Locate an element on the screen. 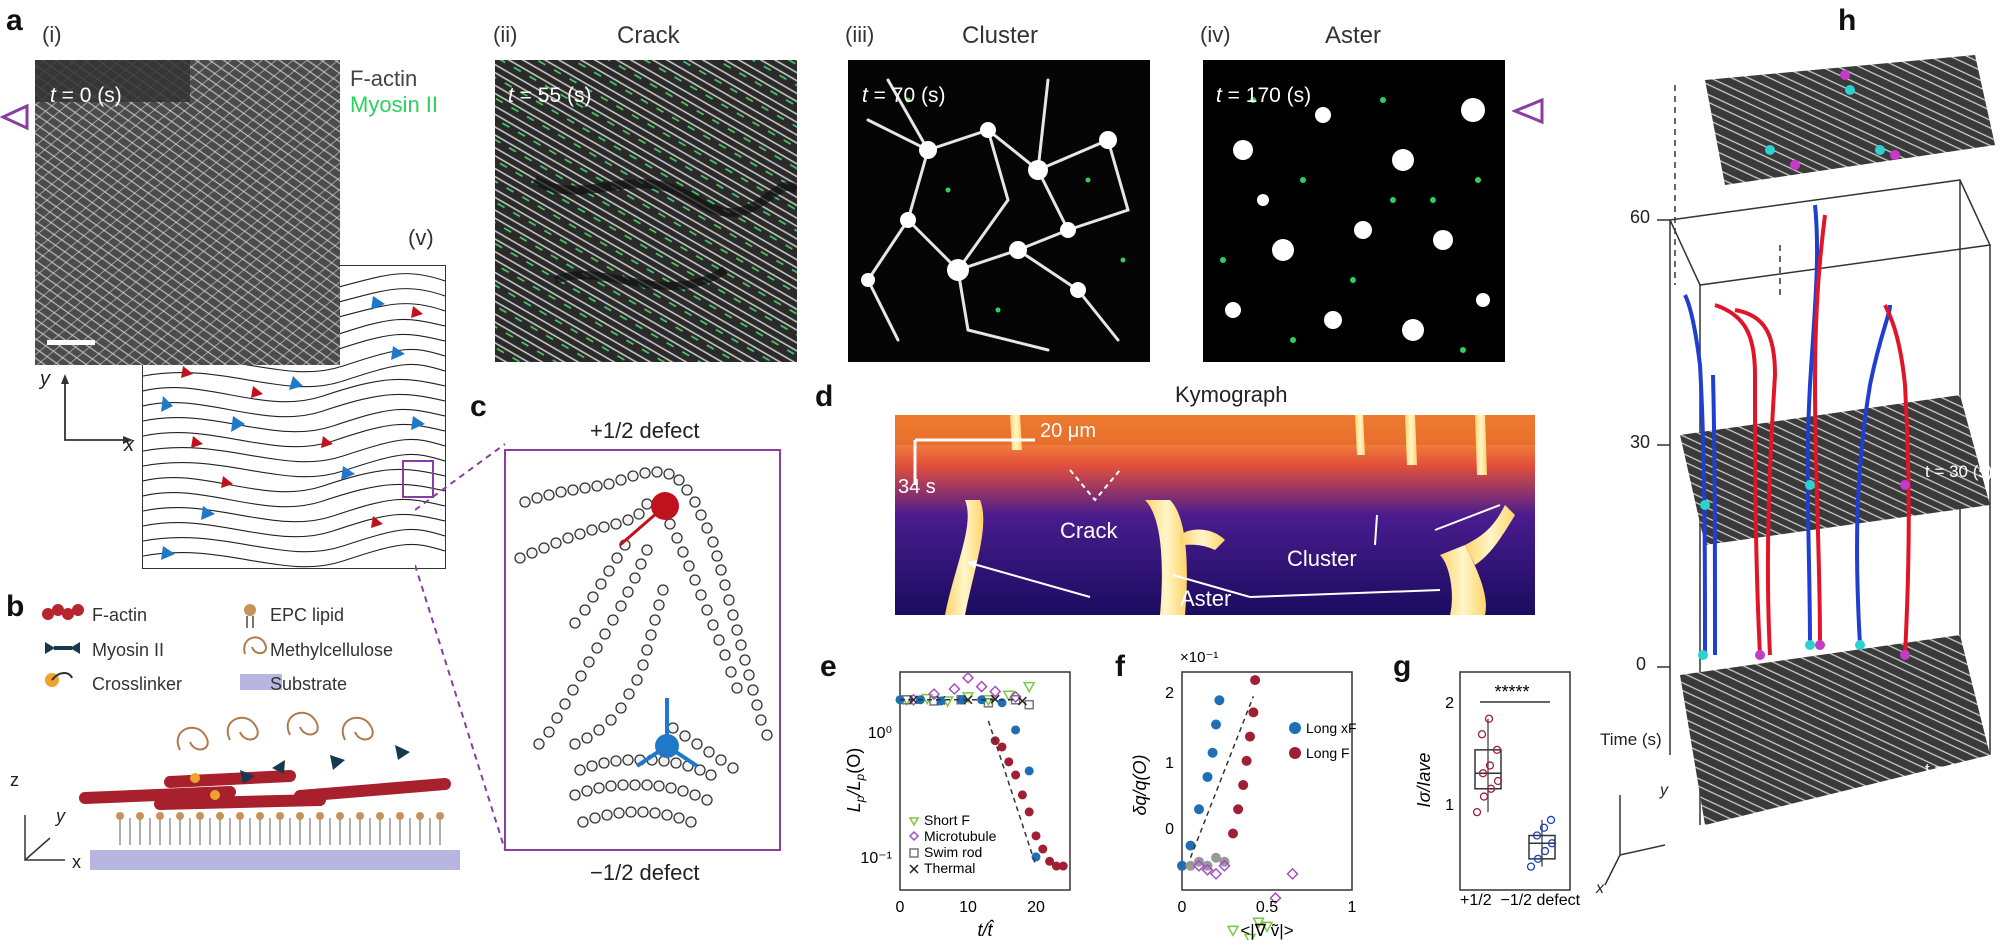 The image size is (2000, 940). title-aster: Aster is located at coordinates (1353, 35).